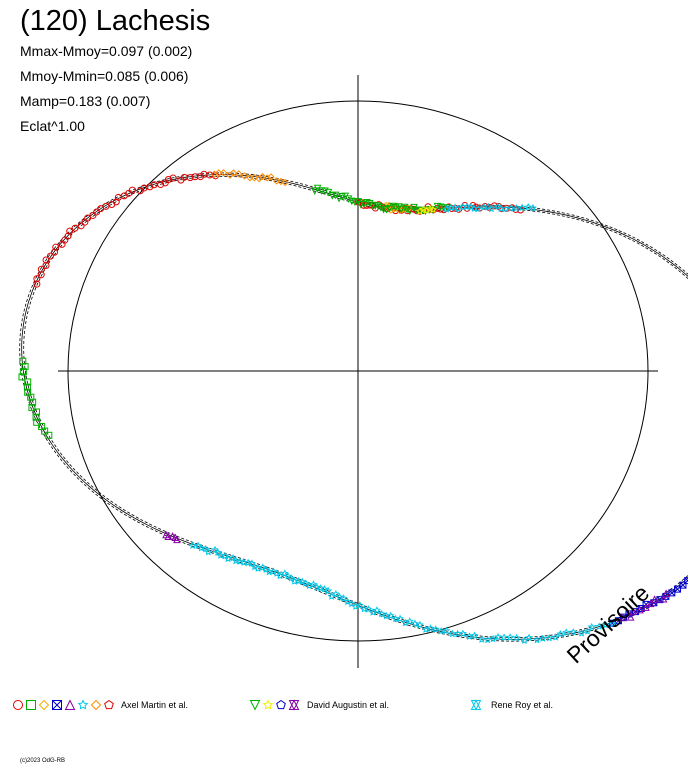  What do you see at coordinates (52, 126) in the screenshot?
I see `stat-eclat: Eclat^1.00` at bounding box center [52, 126].